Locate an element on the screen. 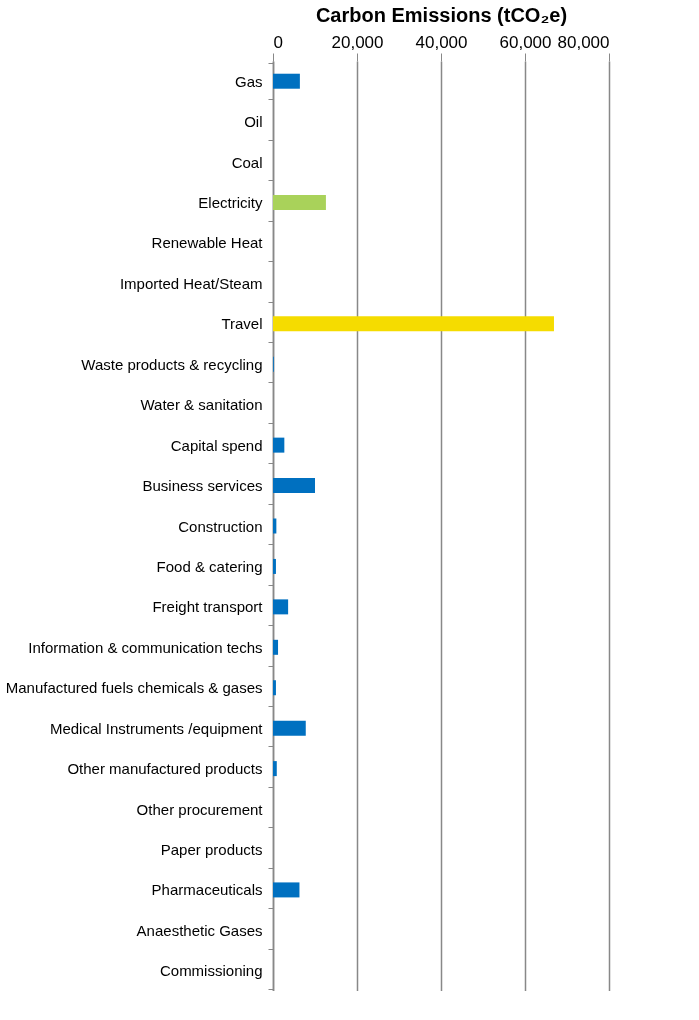 This screenshot has height=1020, width=699. y-tick-label: Food & catering is located at coordinates (209, 566).